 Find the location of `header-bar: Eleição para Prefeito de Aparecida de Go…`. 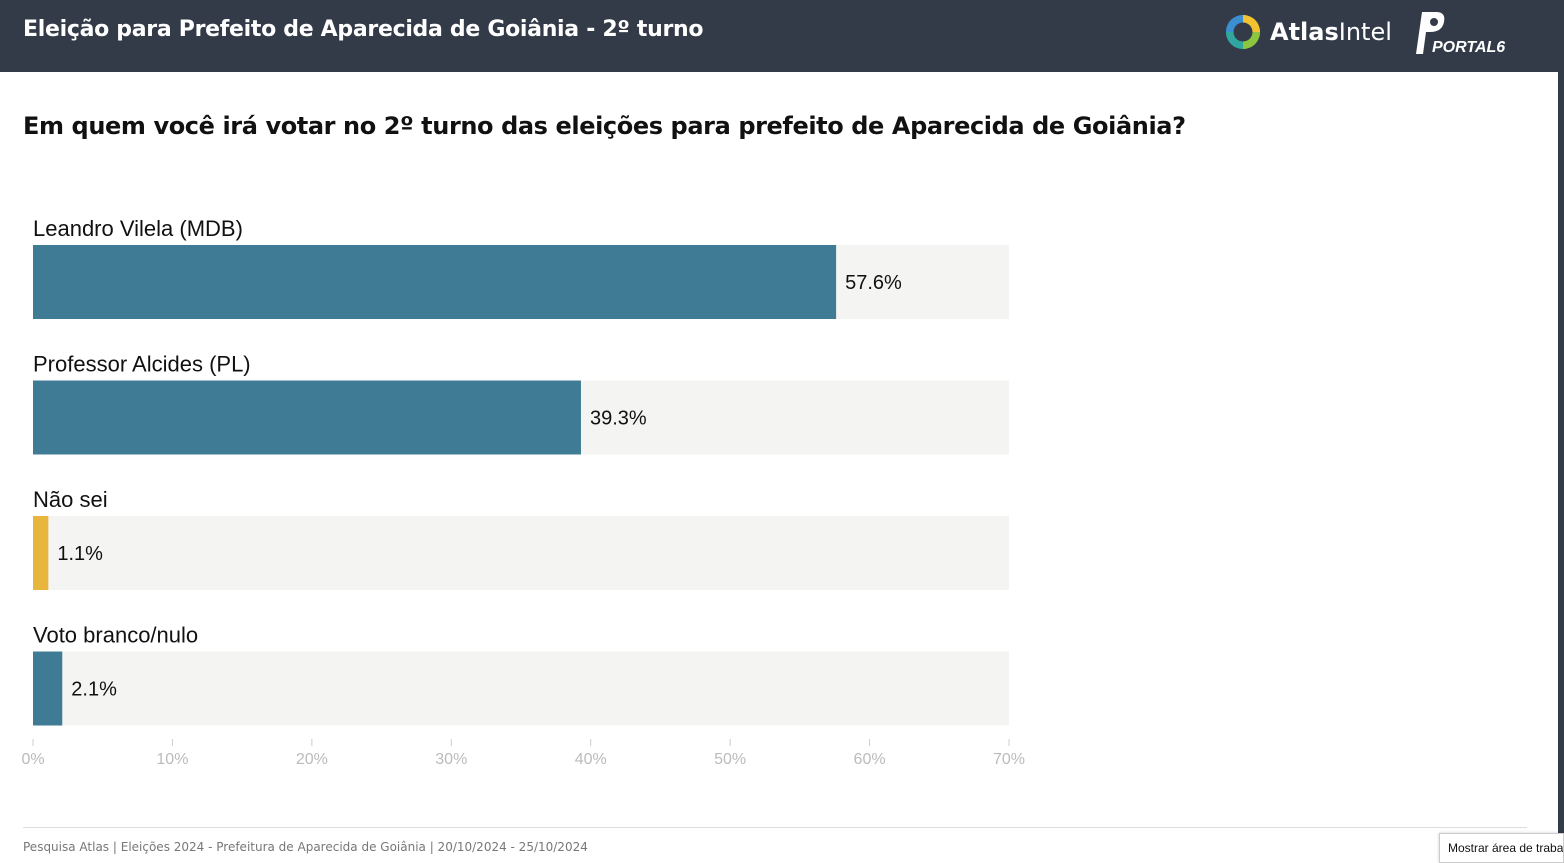

header-bar: Eleição para Prefeito de Aparecida de Go… is located at coordinates (779, 36).